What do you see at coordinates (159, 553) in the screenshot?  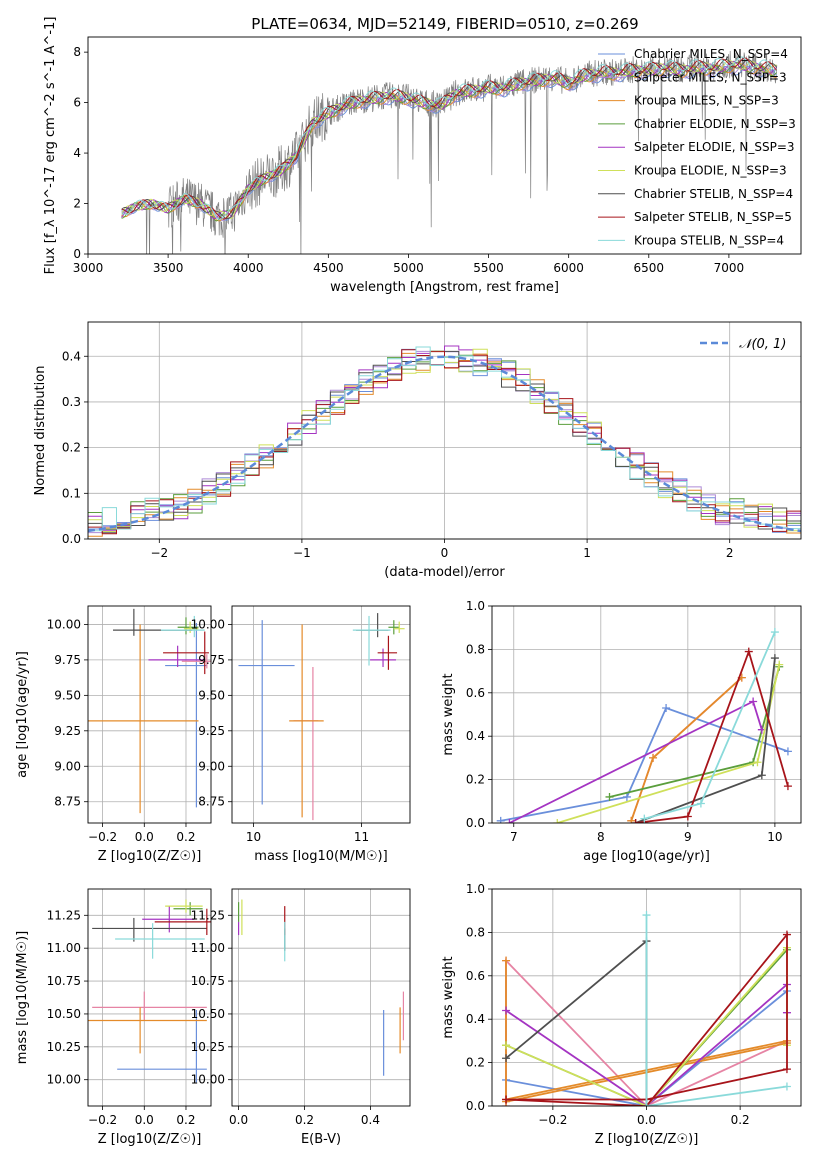 I see `x-tick-label: −2` at bounding box center [159, 553].